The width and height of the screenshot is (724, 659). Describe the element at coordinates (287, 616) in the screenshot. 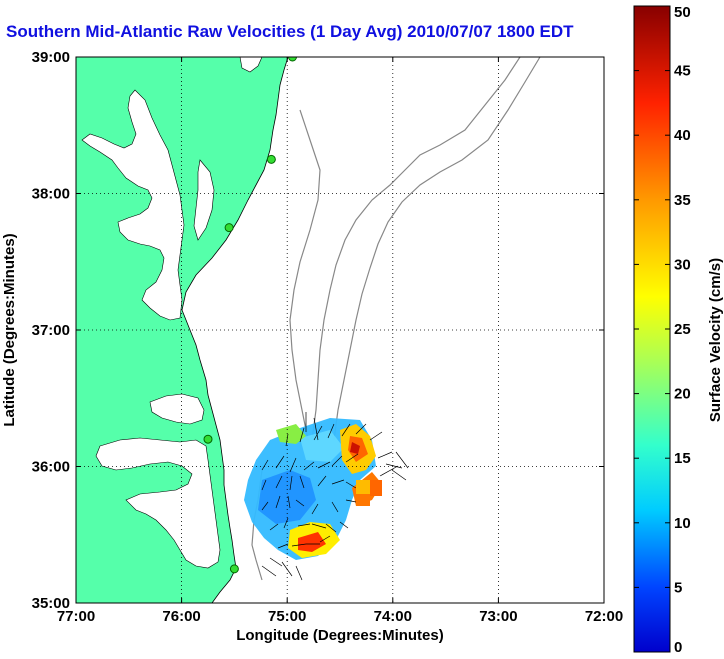

I see `x-tick-label: 75:00` at that location.